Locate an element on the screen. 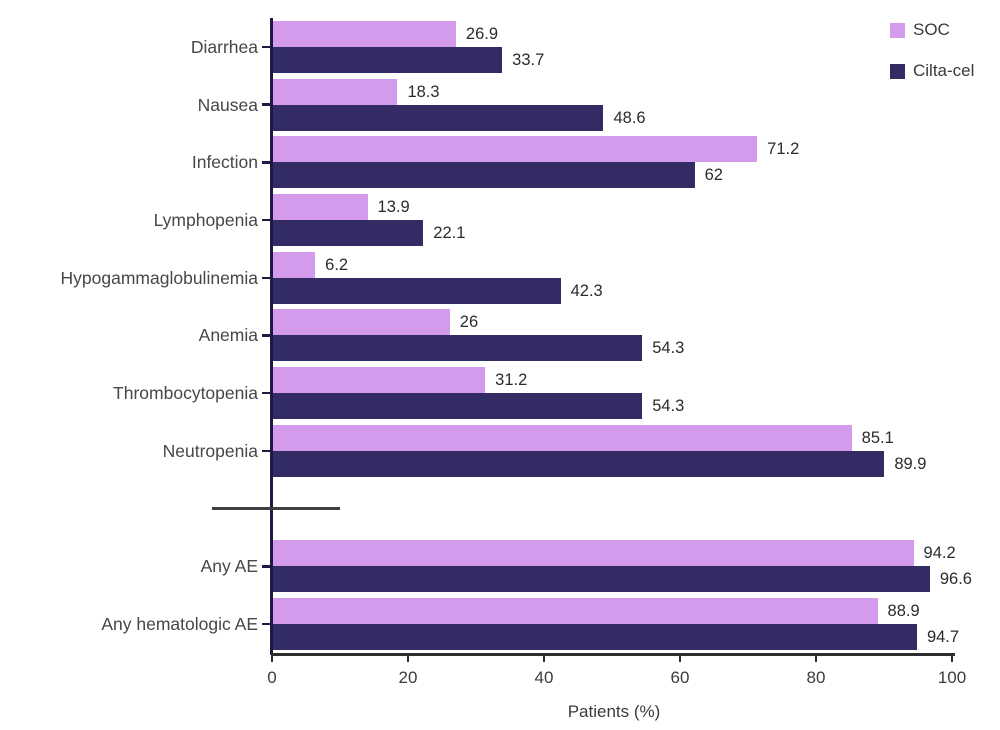 The image size is (1000, 730). y-axis-line is located at coordinates (271, 336).